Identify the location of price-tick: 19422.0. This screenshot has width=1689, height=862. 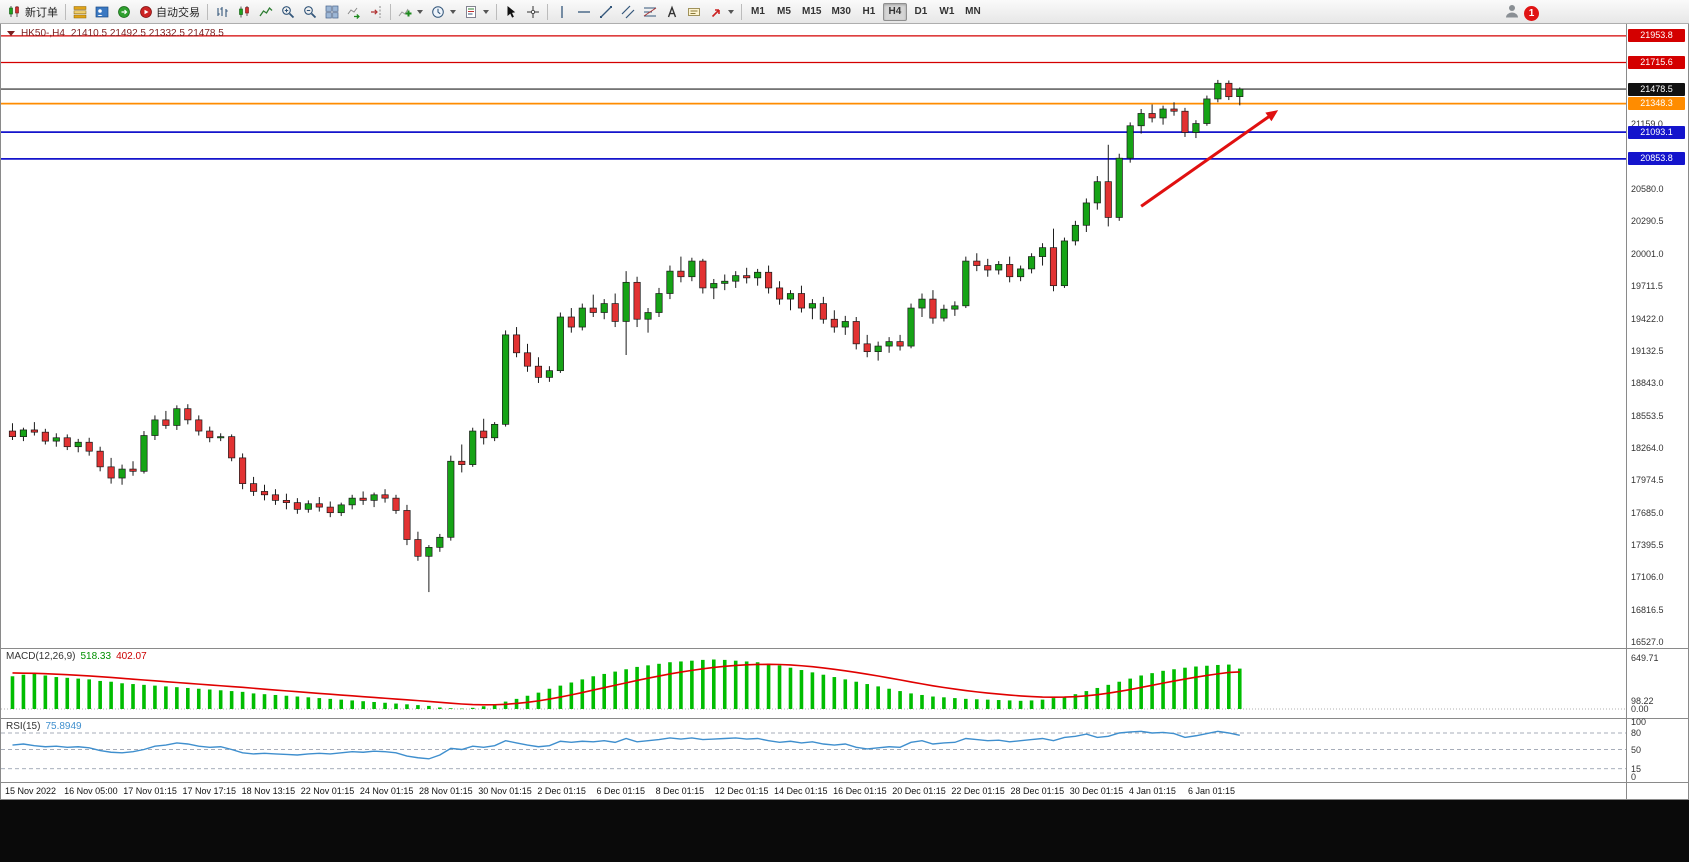
(1647, 318).